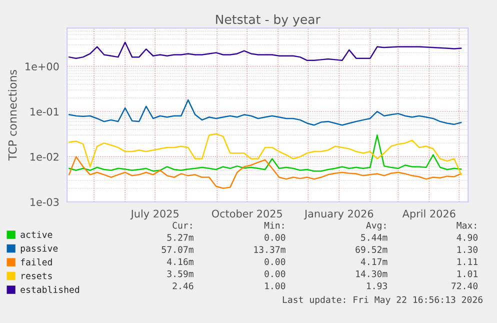 The height and width of the screenshot is (323, 497). Describe the element at coordinates (467, 274) in the screenshot. I see `text: 1.01` at that location.